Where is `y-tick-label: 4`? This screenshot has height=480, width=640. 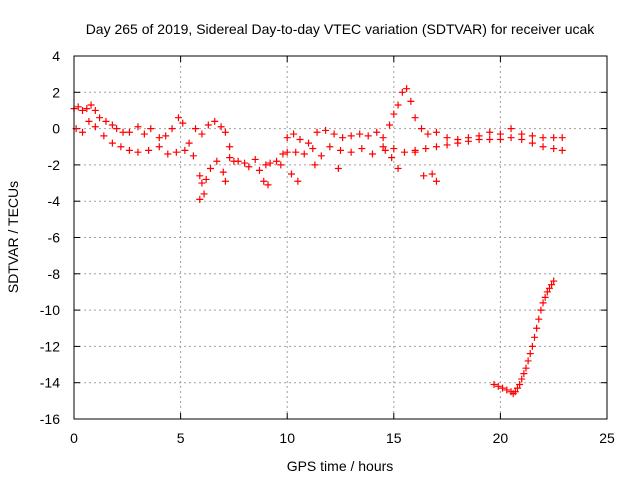 y-tick-label: 4 is located at coordinates (56, 56).